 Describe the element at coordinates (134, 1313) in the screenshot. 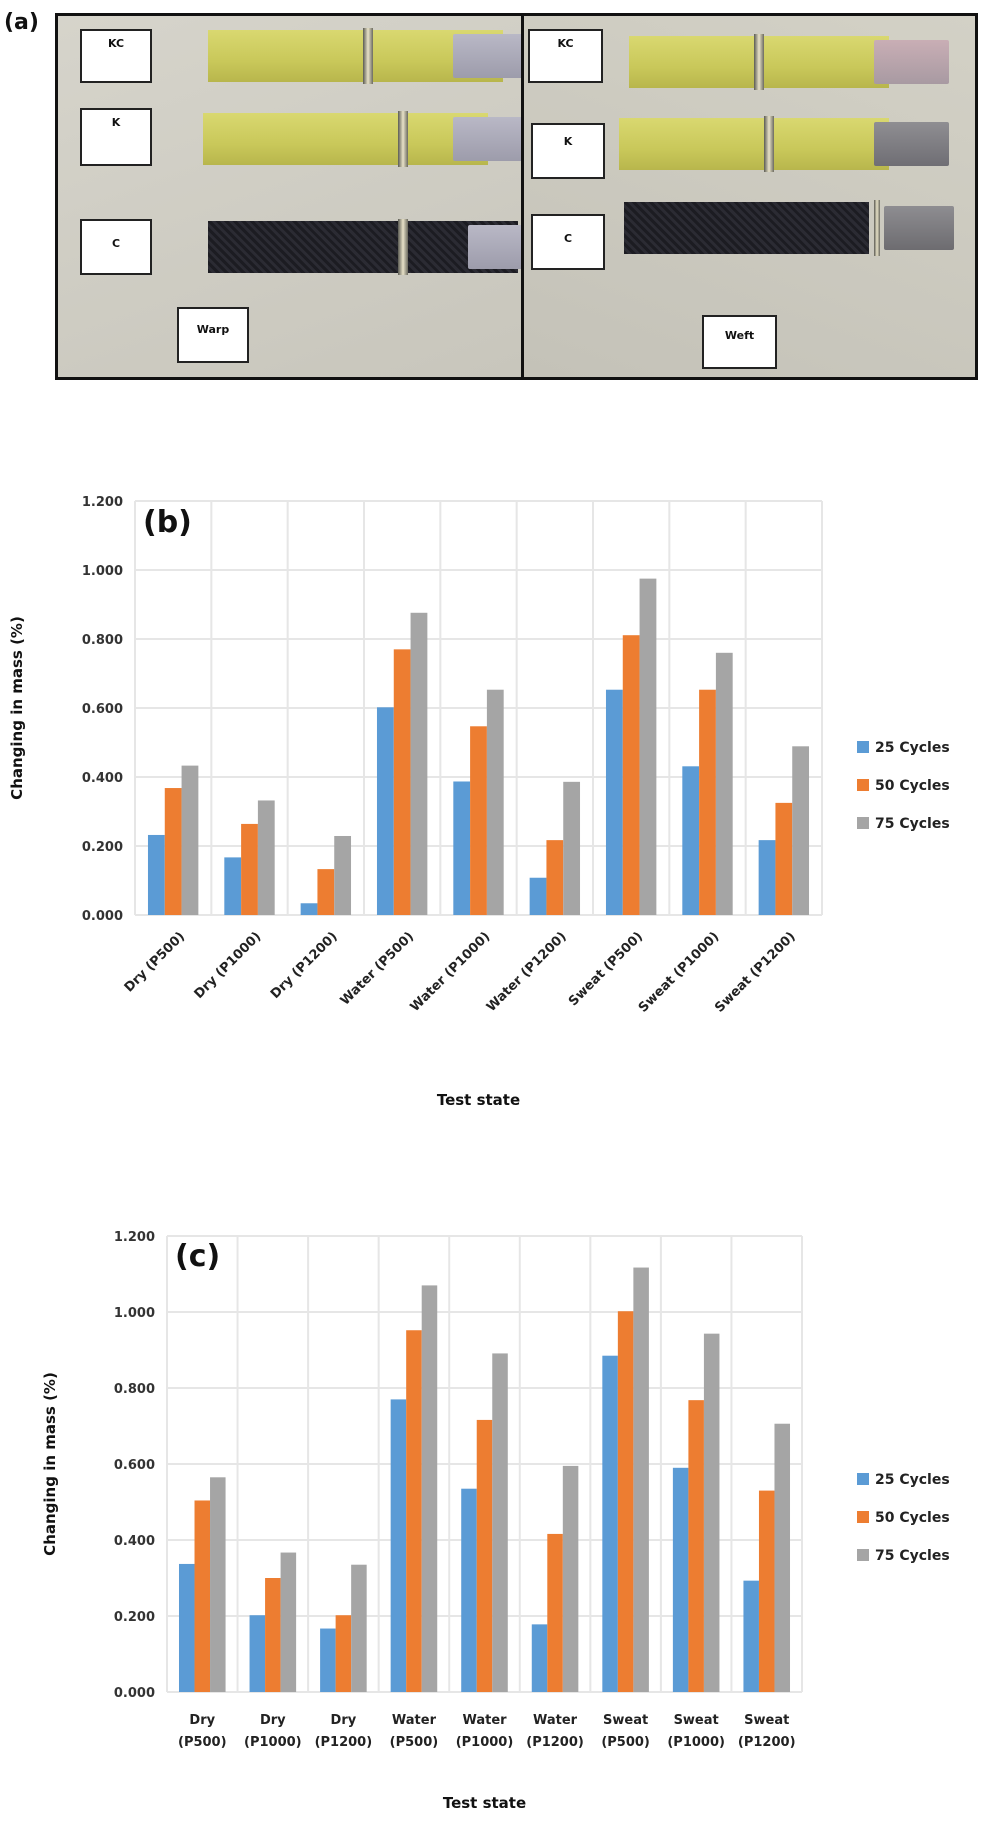

I see `y-tick-label: 1.000` at that location.